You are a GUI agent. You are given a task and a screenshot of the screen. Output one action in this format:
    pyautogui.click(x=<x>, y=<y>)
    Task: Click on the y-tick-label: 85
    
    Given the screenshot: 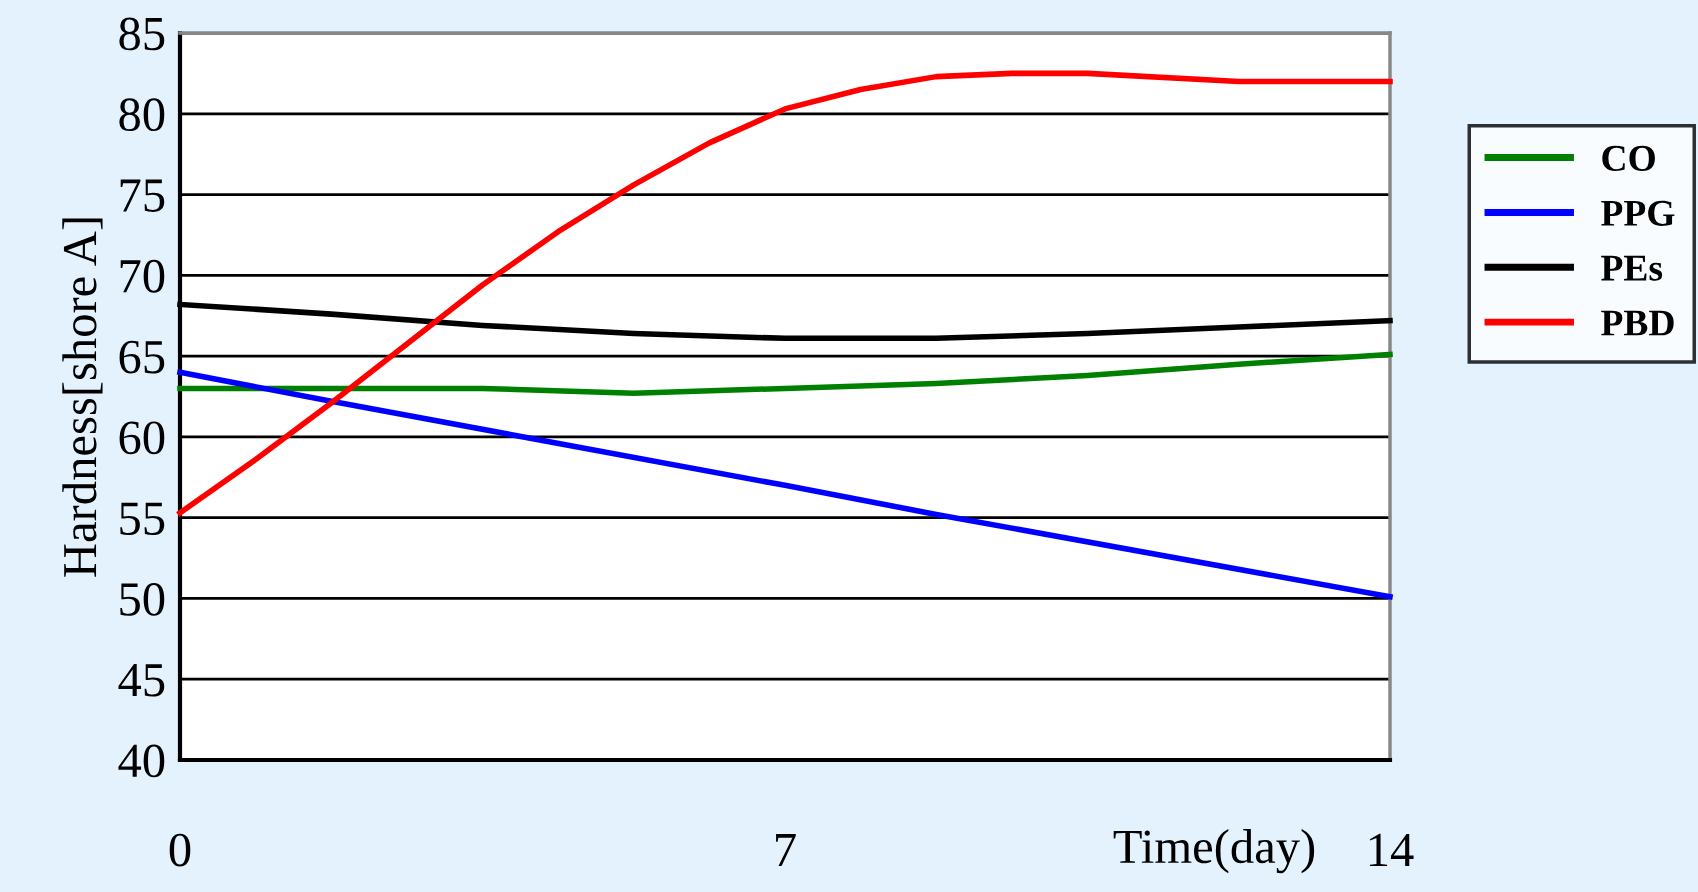 What is the action you would take?
    pyautogui.click(x=142, y=34)
    